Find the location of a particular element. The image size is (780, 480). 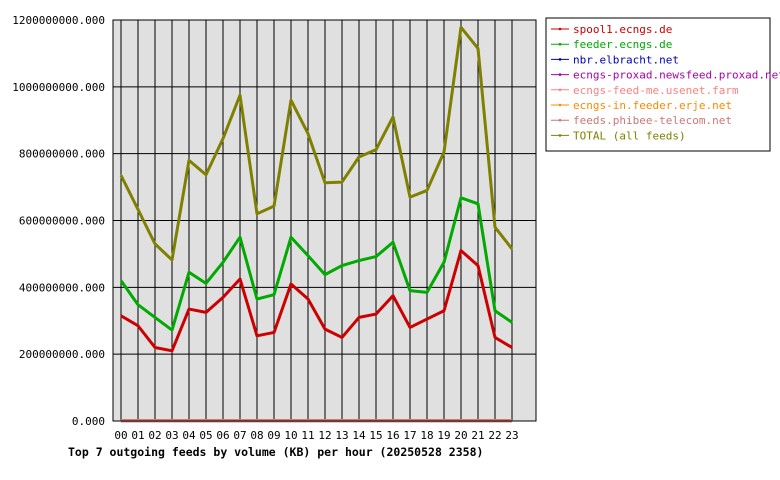

x-tick-label: 01 is located at coordinates (137, 435).